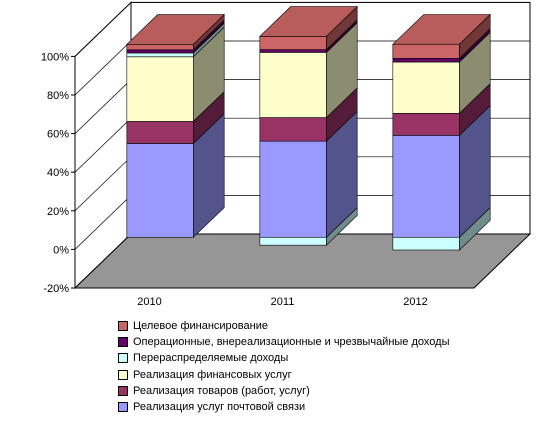 This screenshot has width=557, height=426. I want to click on legend-label: Реализация услуг почтовой связи, so click(219, 407).